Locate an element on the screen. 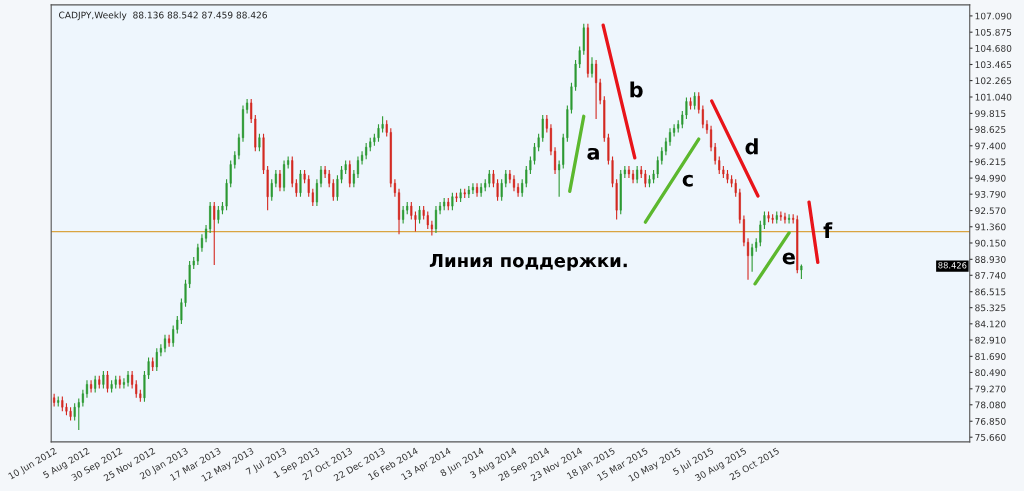 The width and height of the screenshot is (1024, 491). y-tick-label: 88.930 is located at coordinates (990, 259).